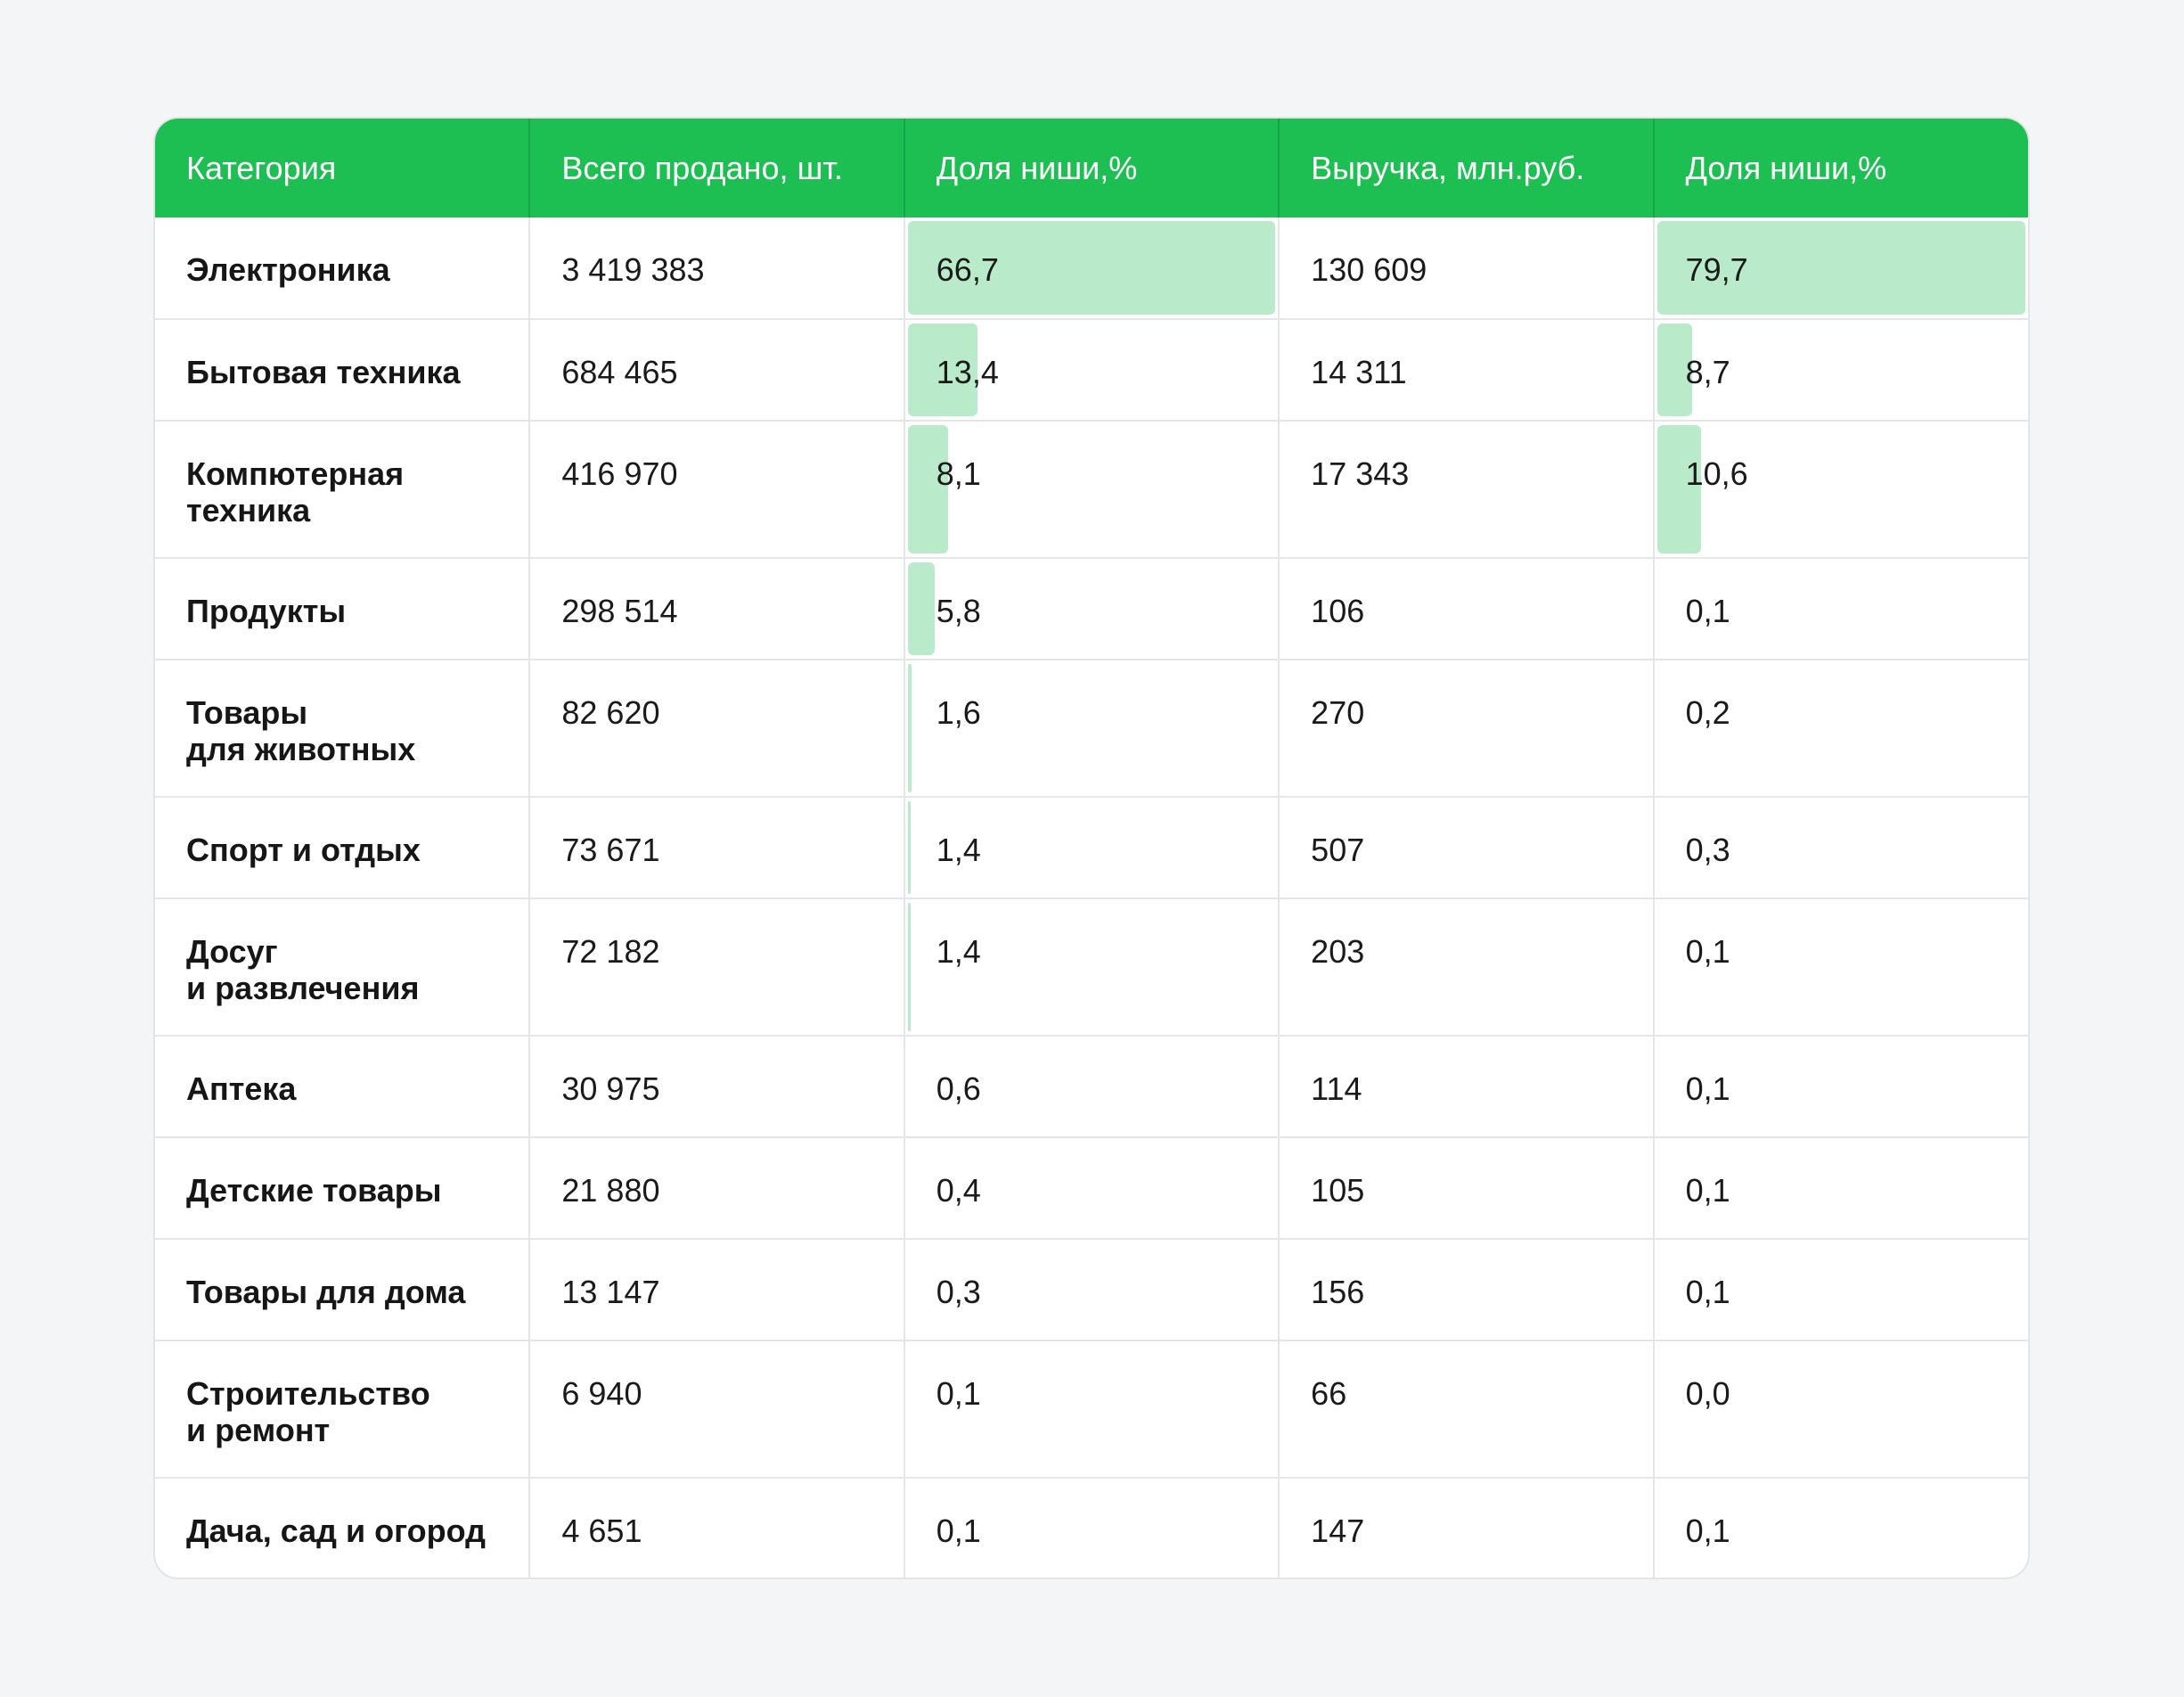  Describe the element at coordinates (717, 268) in the screenshot. I see `cell-sold: 3 419 383` at that location.